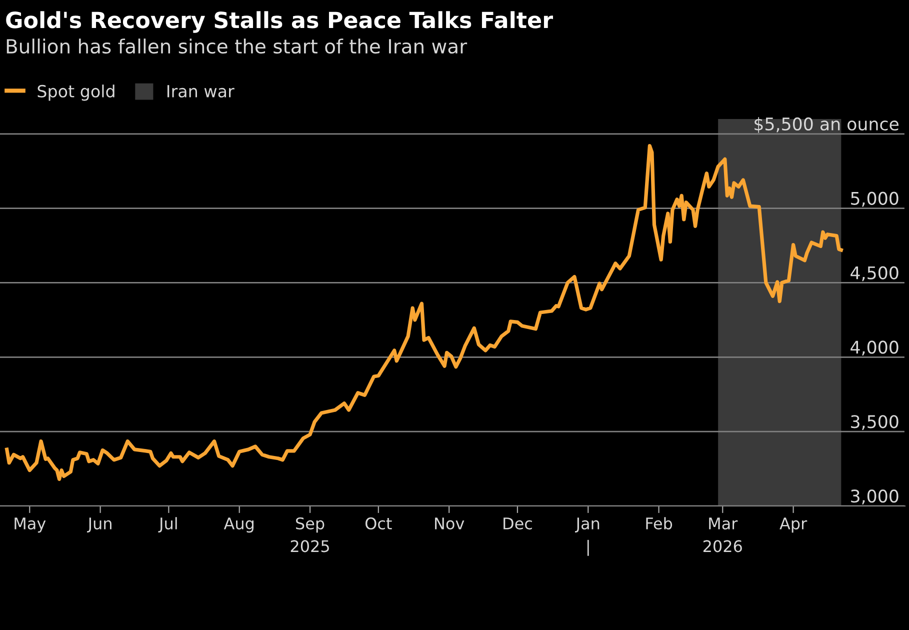 Image resolution: width=909 pixels, height=630 pixels. What do you see at coordinates (722, 535) in the screenshot?
I see `x-tick-label: Mar 2026` at bounding box center [722, 535].